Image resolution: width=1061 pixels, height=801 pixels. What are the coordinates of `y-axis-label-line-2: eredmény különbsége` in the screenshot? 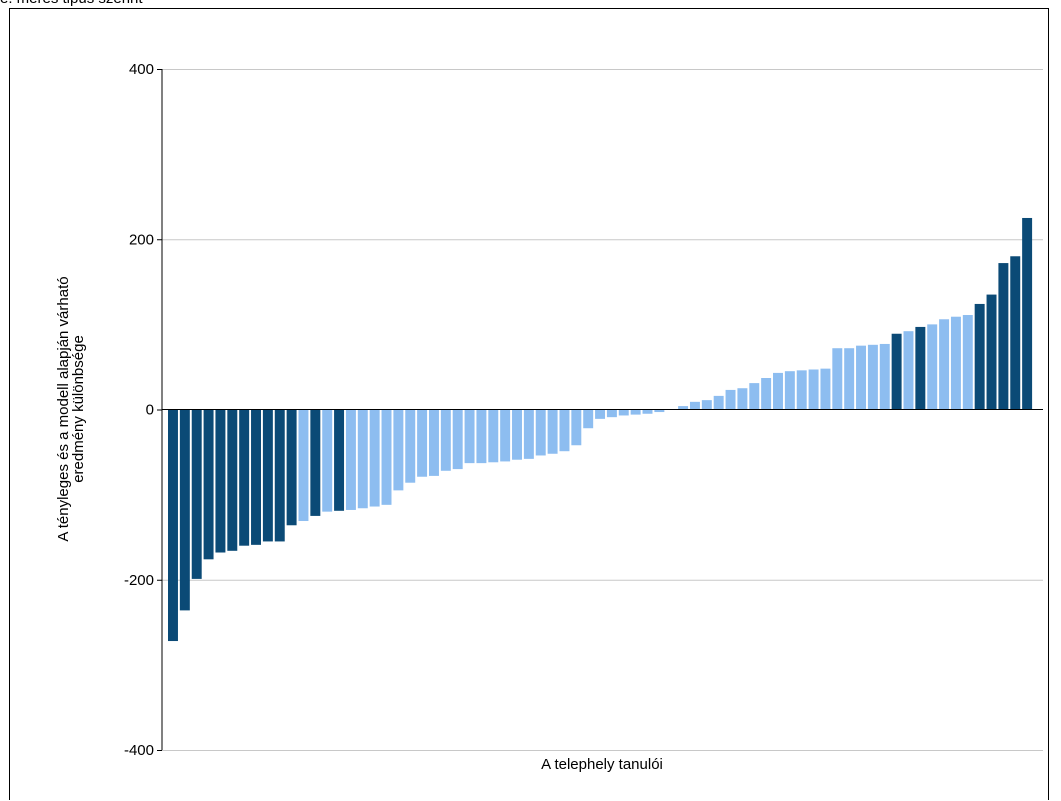 It's located at (78, 409).